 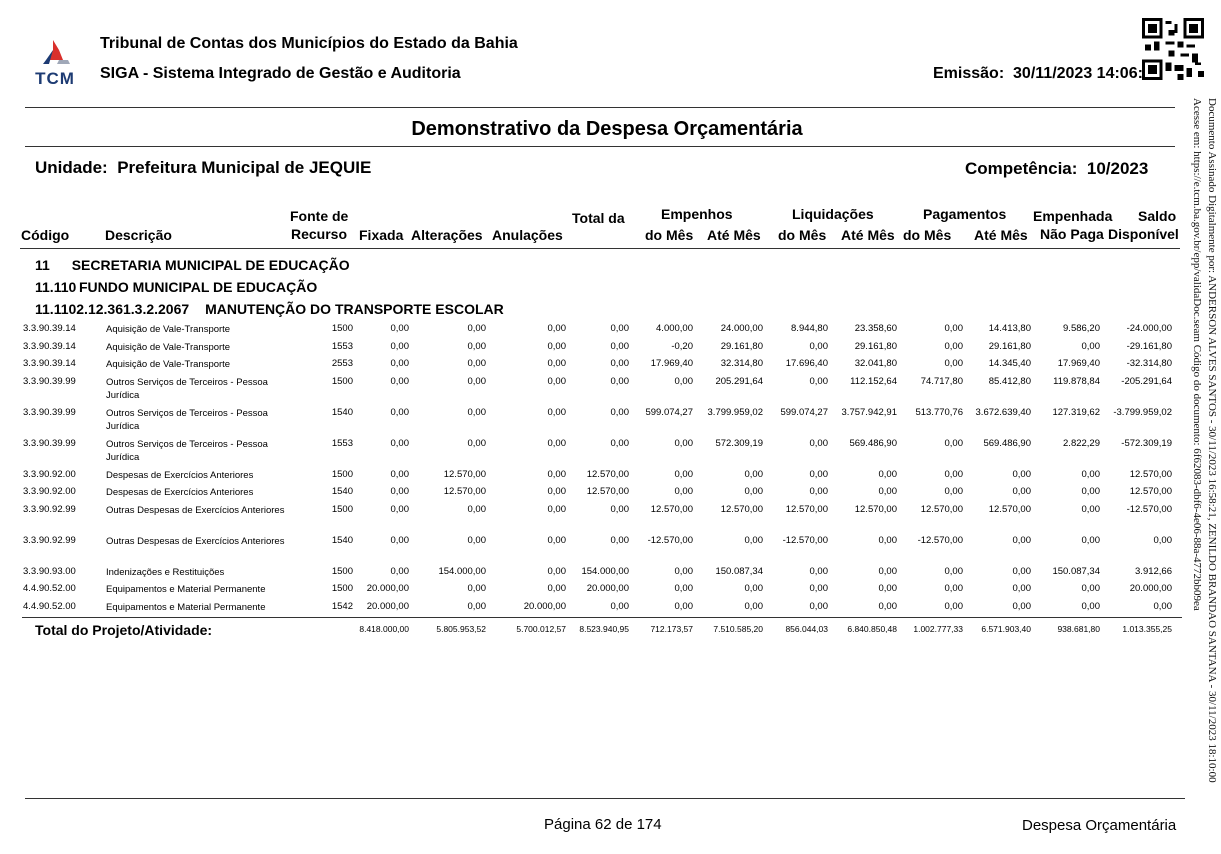 What do you see at coordinates (1173, 49) in the screenshot?
I see `qr-code` at bounding box center [1173, 49].